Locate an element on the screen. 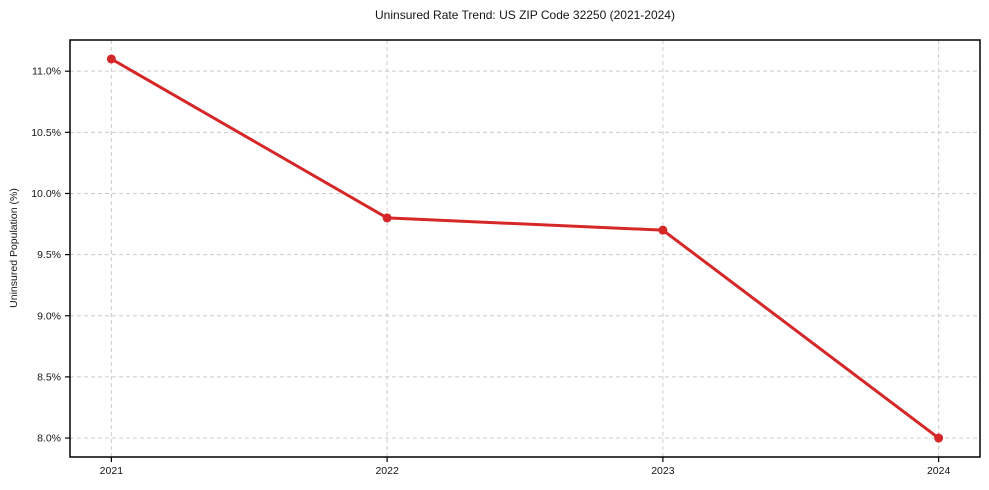  x-tick-label: 2021 is located at coordinates (112, 471).